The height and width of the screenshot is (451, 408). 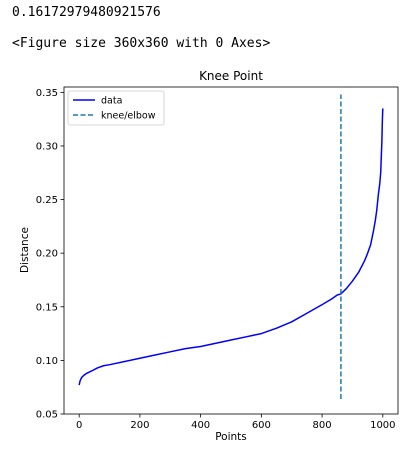 I want to click on y-tick-label: 0.25, so click(x=47, y=200).